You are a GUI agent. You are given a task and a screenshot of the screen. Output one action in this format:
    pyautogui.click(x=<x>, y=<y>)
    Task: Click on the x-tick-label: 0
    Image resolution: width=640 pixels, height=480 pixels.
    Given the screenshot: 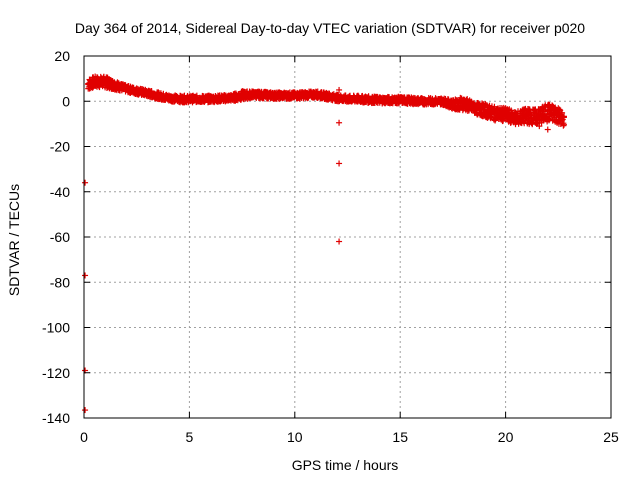 What is the action you would take?
    pyautogui.click(x=84, y=437)
    